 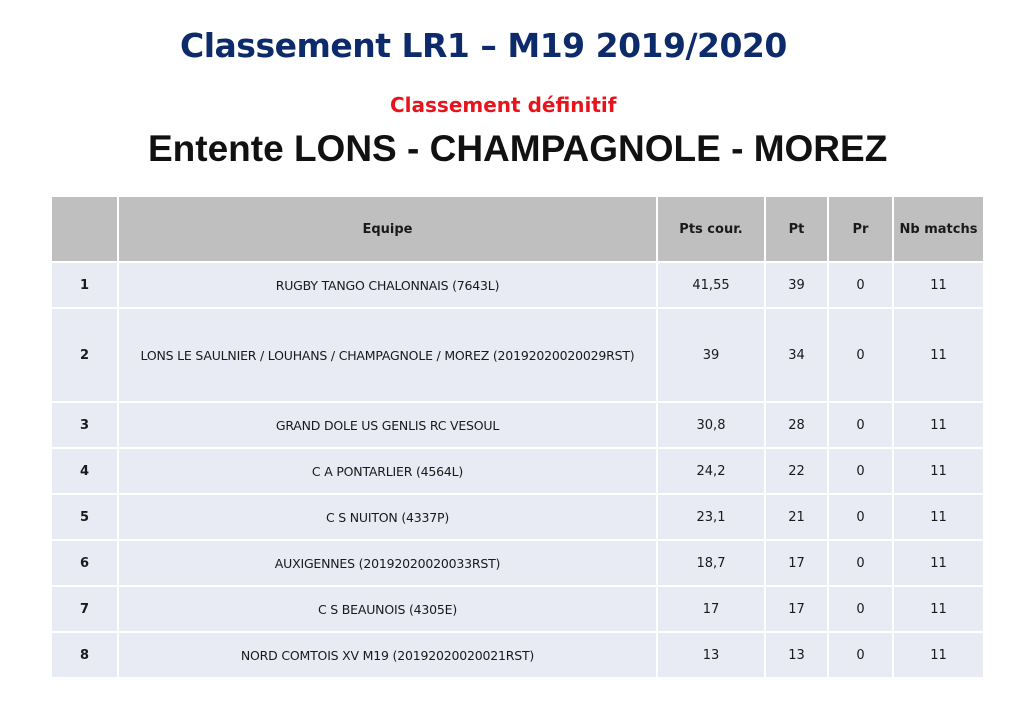 I want to click on pts-cour-cell: 23,1, so click(x=711, y=517).